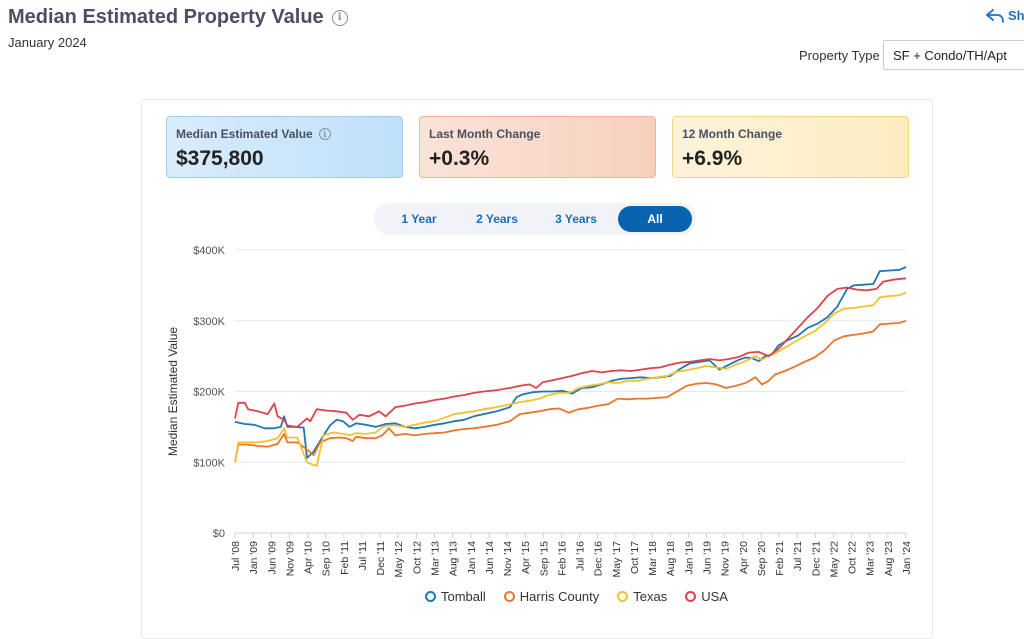  I want to click on x-tick-label: Jan '09, so click(254, 558).